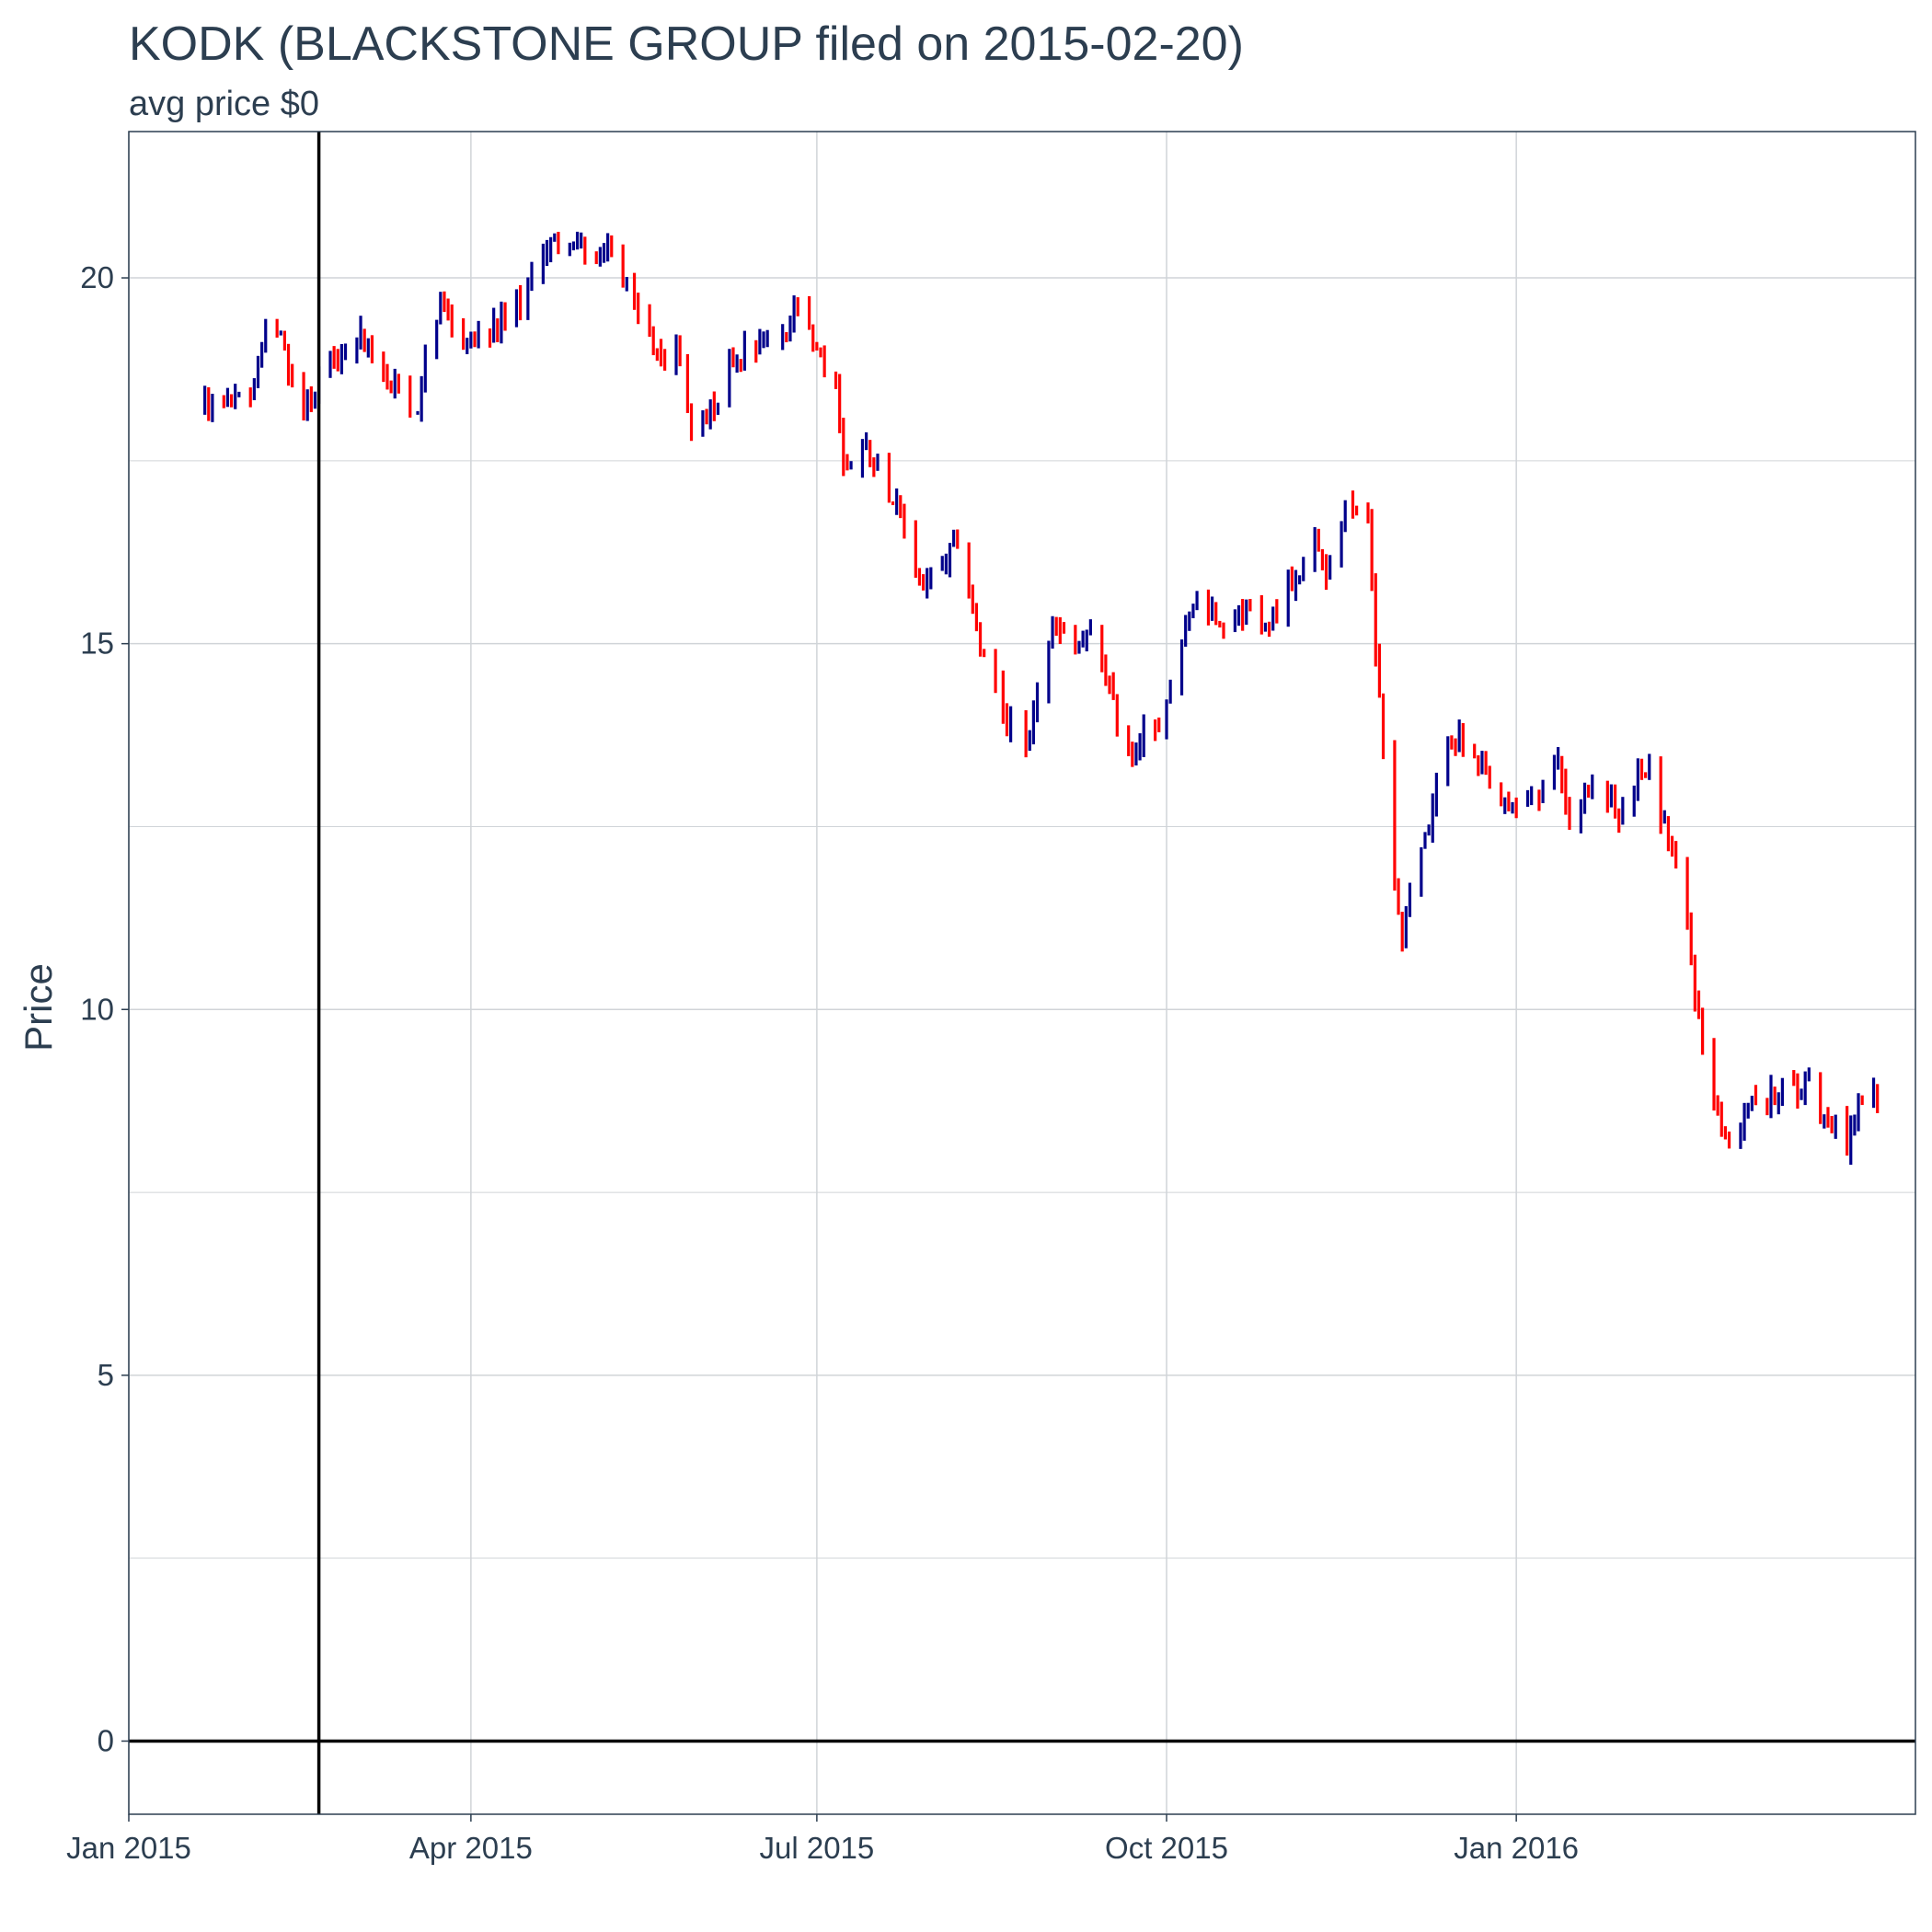 This screenshot has width=1932, height=1932. I want to click on y-tick-label: 15, so click(97, 644).